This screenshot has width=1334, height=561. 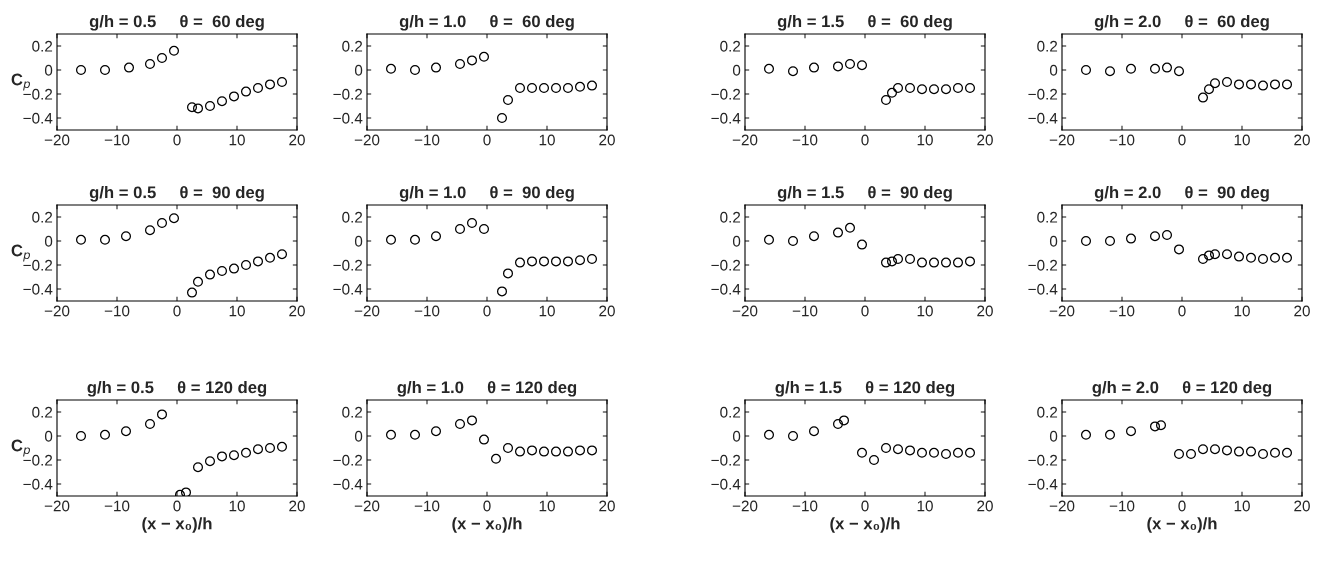 I want to click on chart-title: g/h = 2.0 θ = 60 deg, so click(x=1181, y=22).